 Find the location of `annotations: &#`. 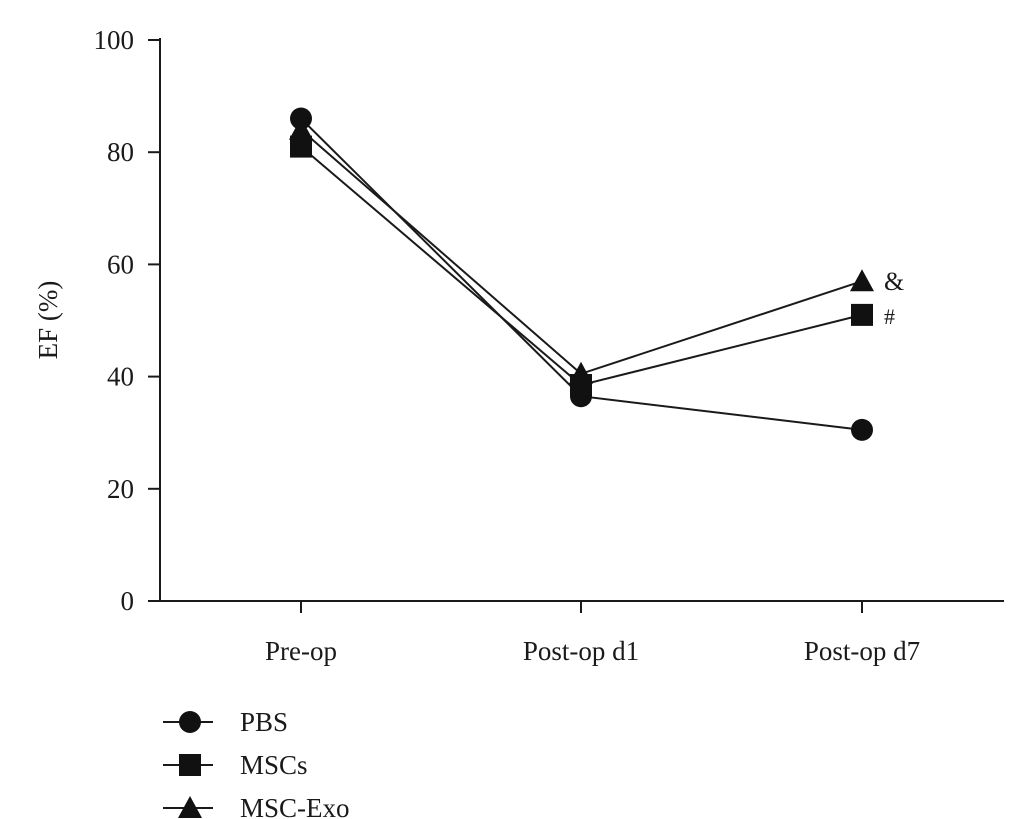

annotations: &# is located at coordinates (894, 298).